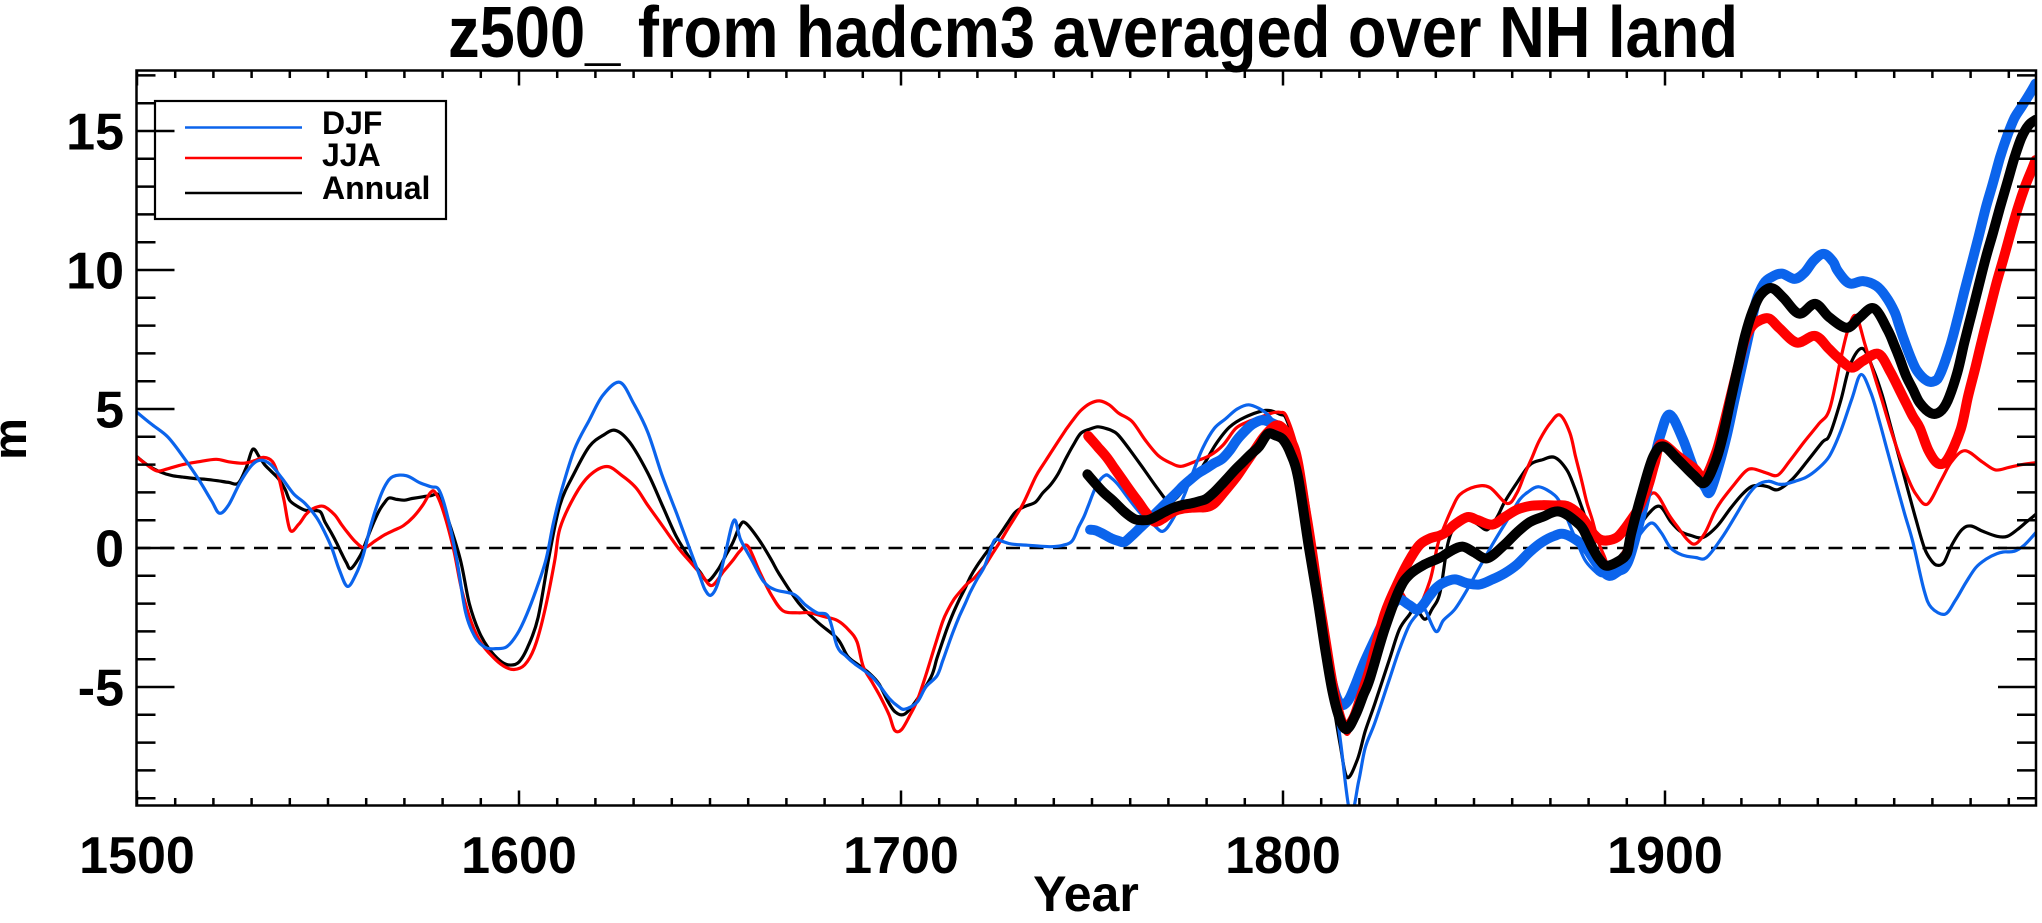 The image size is (2042, 923). Describe the element at coordinates (376, 188) in the screenshot. I see `svg-text: Annual` at that location.